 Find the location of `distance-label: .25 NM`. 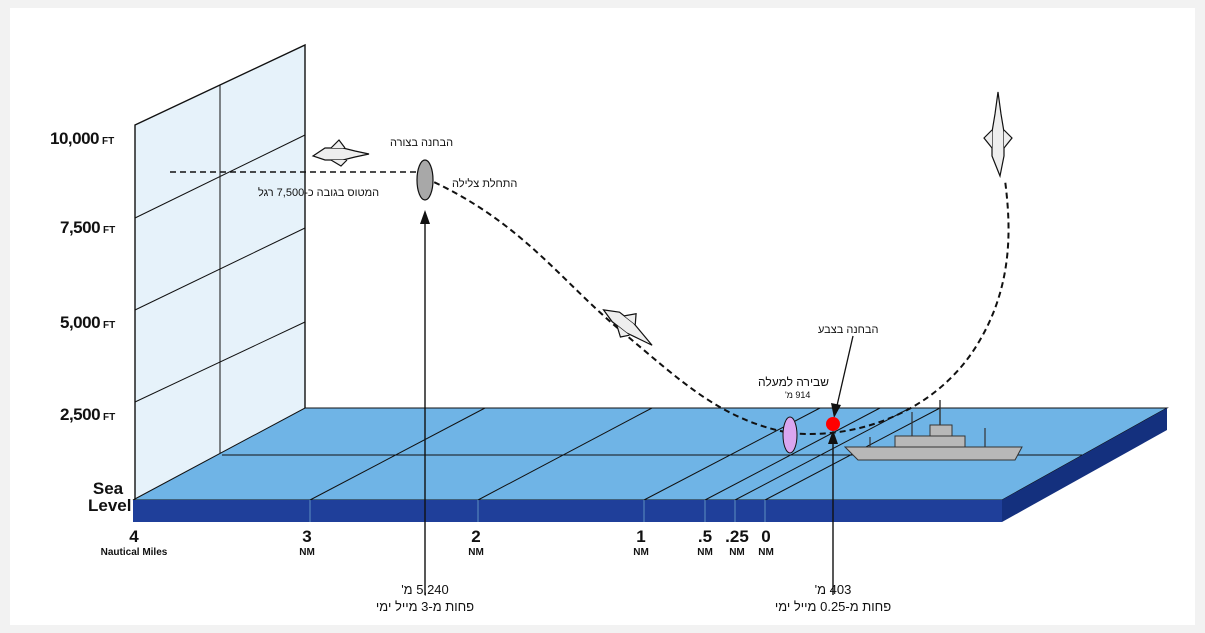

distance-label: .25 NM is located at coordinates (737, 543).